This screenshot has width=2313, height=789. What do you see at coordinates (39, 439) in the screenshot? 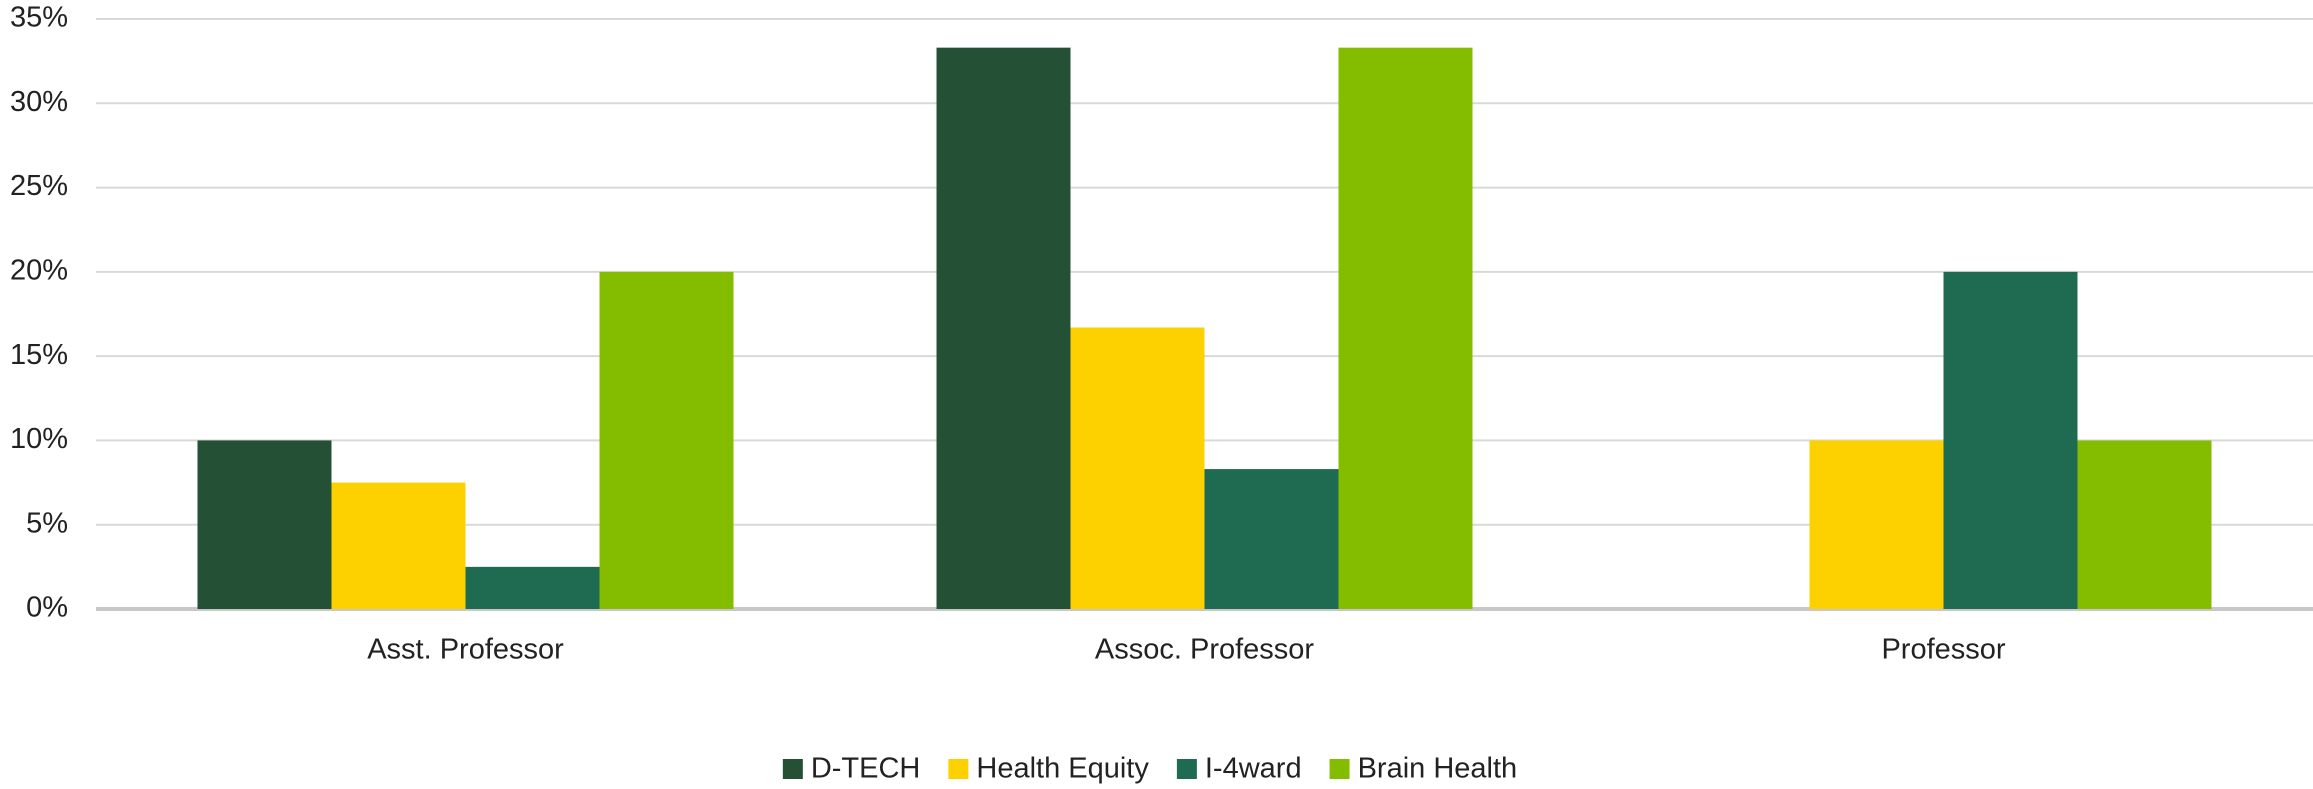
I see `y-tick-label: 10%` at bounding box center [39, 439].